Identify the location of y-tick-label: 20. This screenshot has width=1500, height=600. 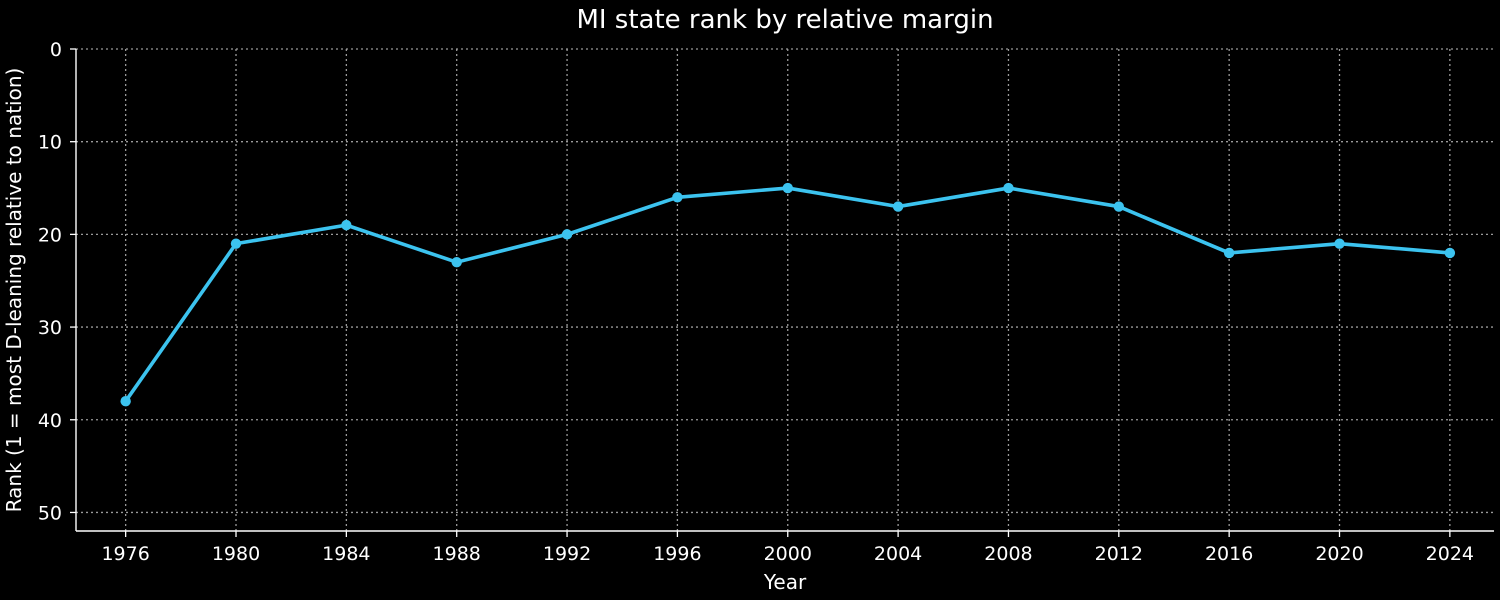
(50, 235).